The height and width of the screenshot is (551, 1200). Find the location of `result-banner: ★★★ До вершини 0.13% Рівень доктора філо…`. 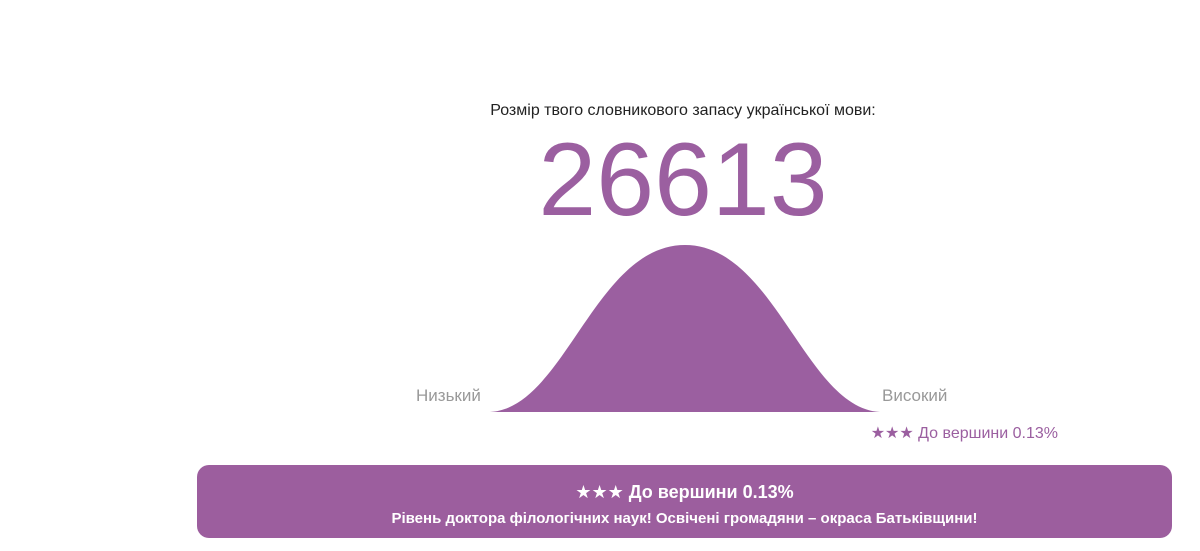

result-banner: ★★★ До вершини 0.13% Рівень доктора філо… is located at coordinates (684, 501).